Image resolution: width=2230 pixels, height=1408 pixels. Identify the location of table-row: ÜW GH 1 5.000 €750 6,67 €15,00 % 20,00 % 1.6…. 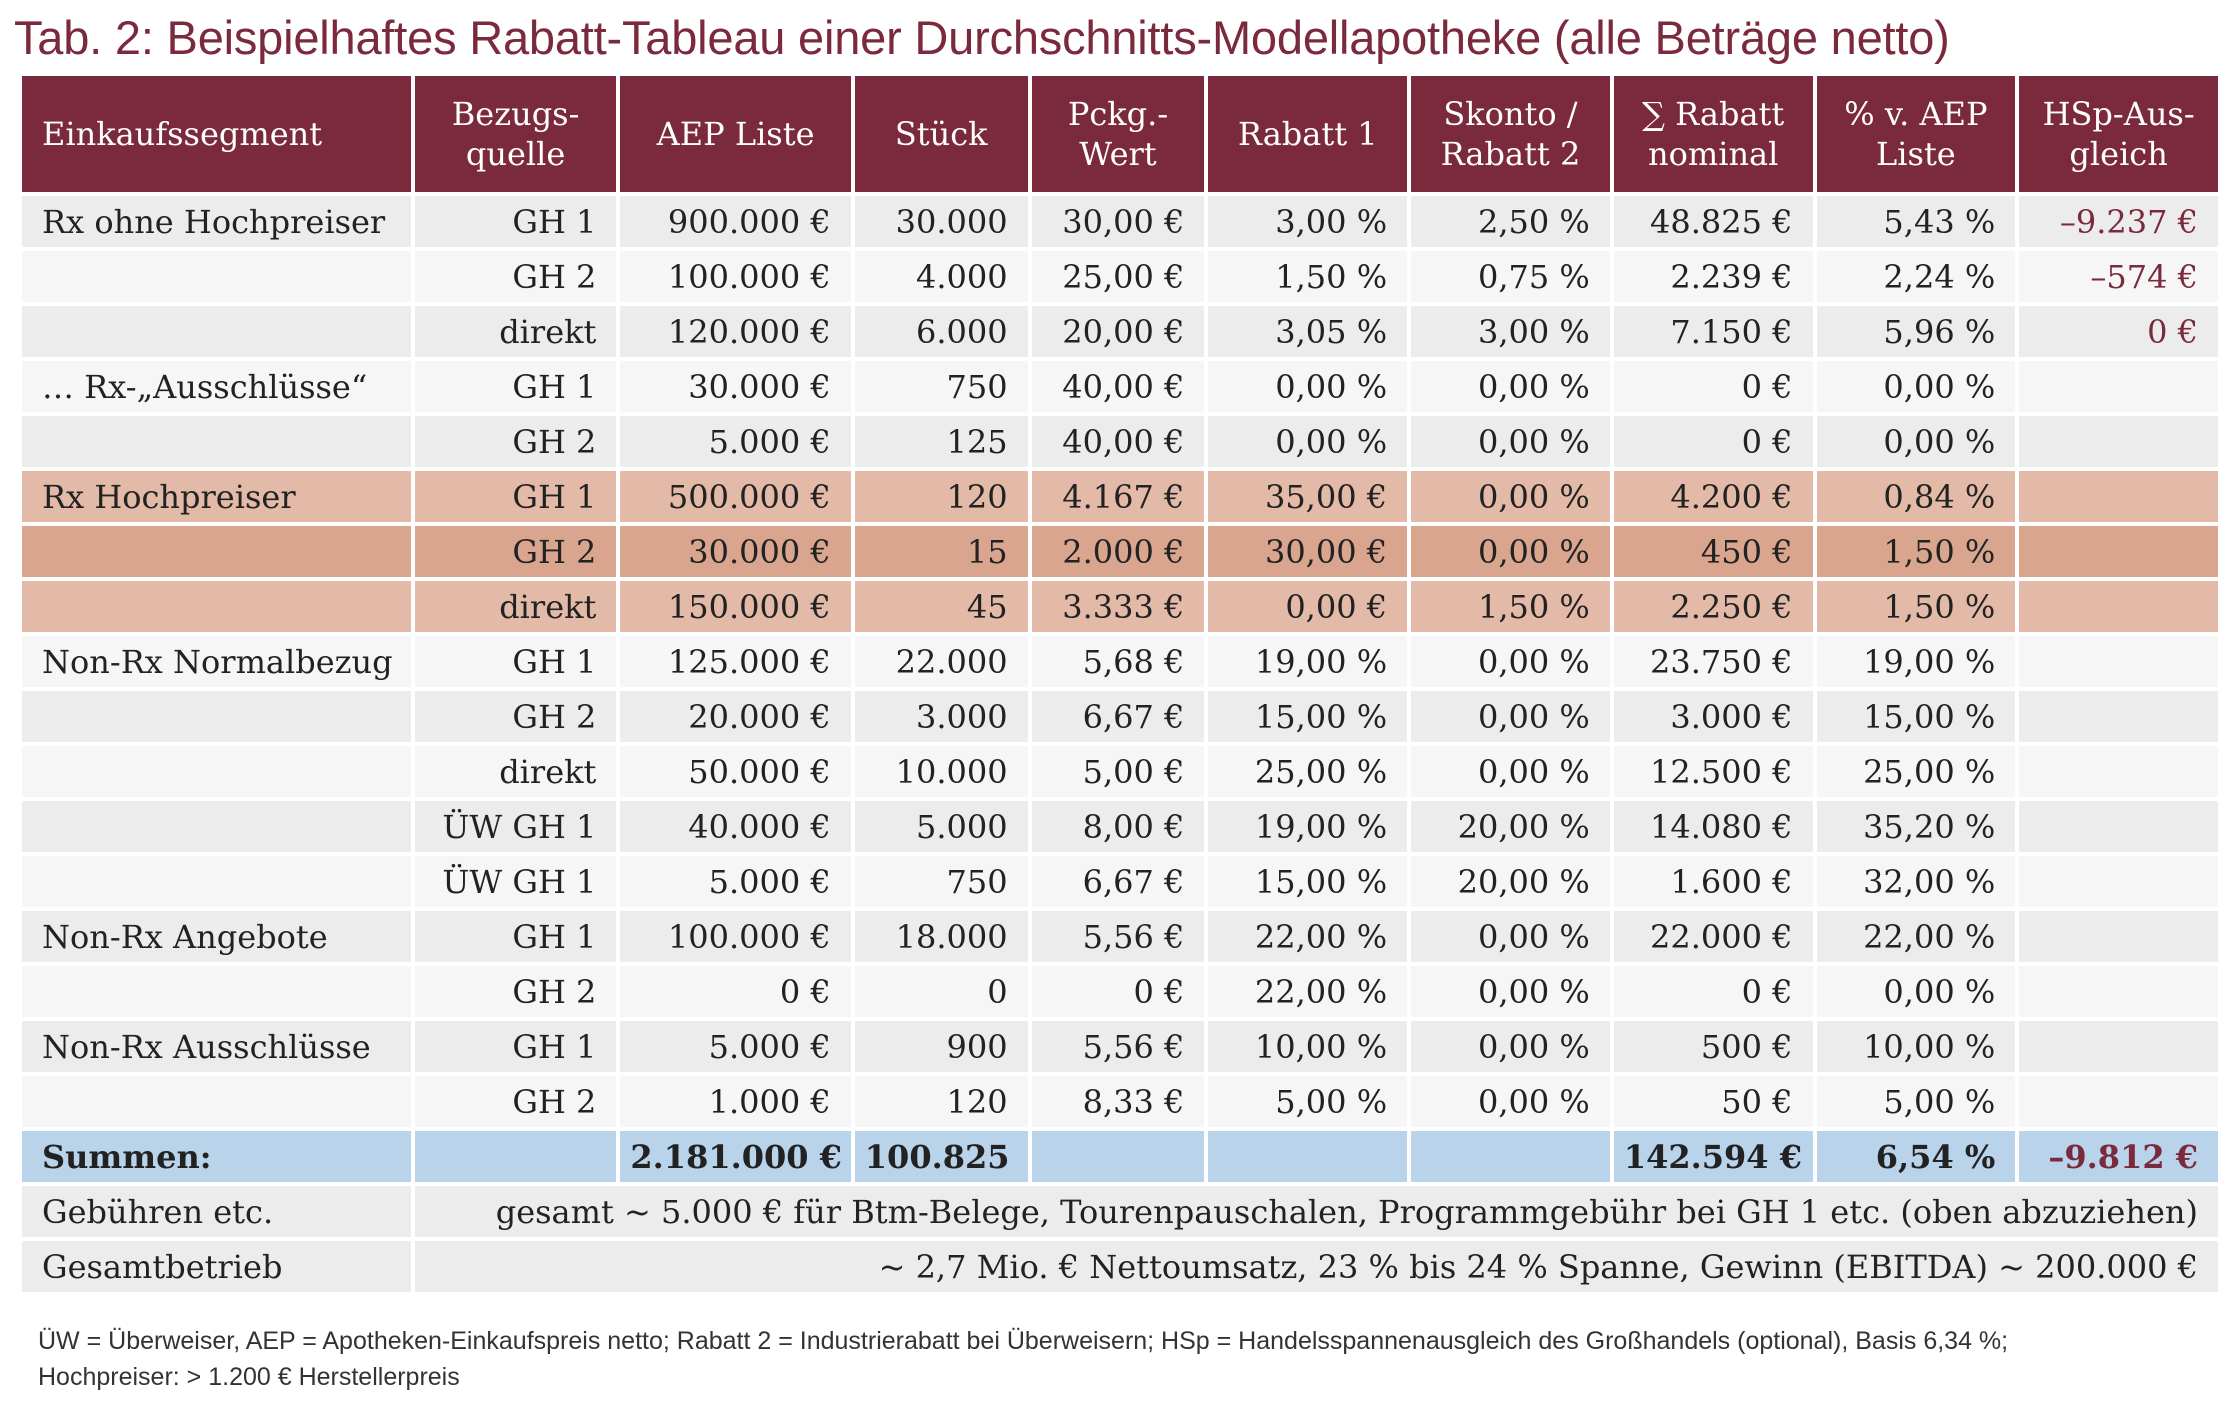
(1120, 883).